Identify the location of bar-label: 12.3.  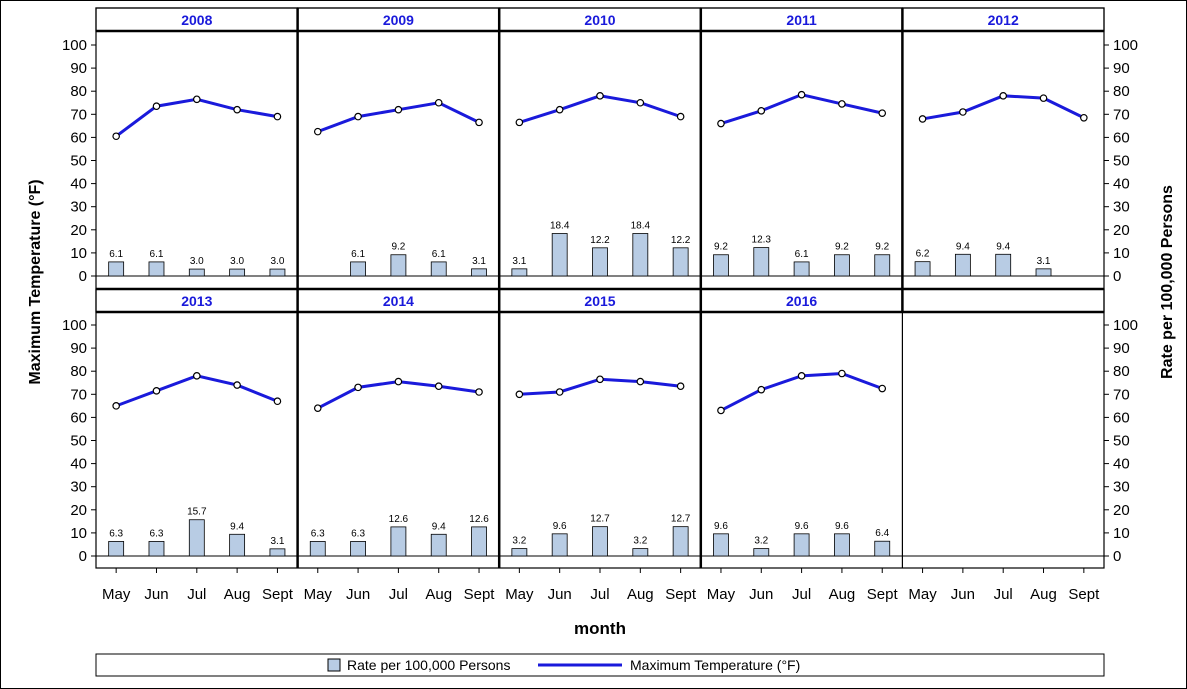
(762, 240).